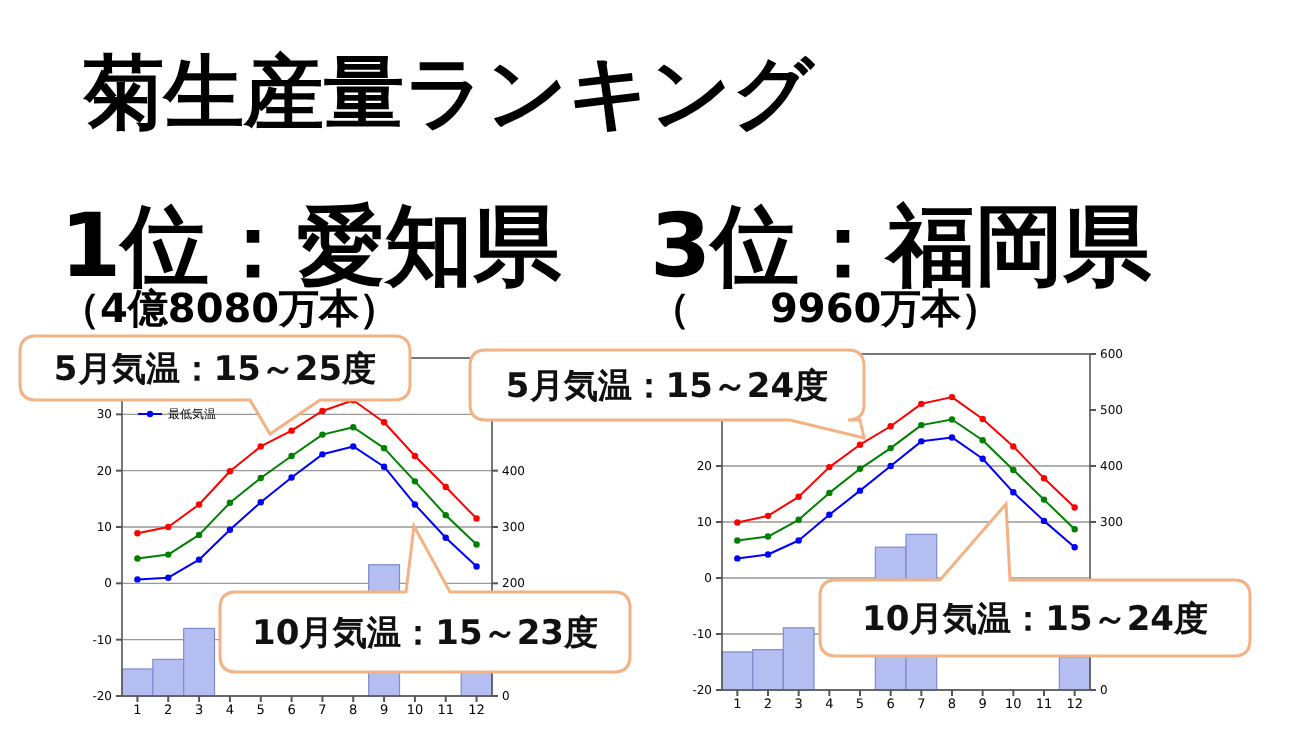 This screenshot has height=732, width=1300. Describe the element at coordinates (449, 94) in the screenshot. I see `text: 菊生産量ランキング` at that location.